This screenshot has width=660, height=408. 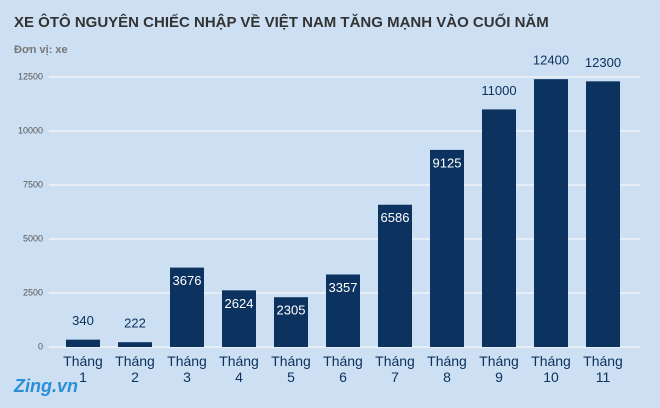 What do you see at coordinates (30, 130) in the screenshot?
I see `y-tick-label: 10000` at bounding box center [30, 130].